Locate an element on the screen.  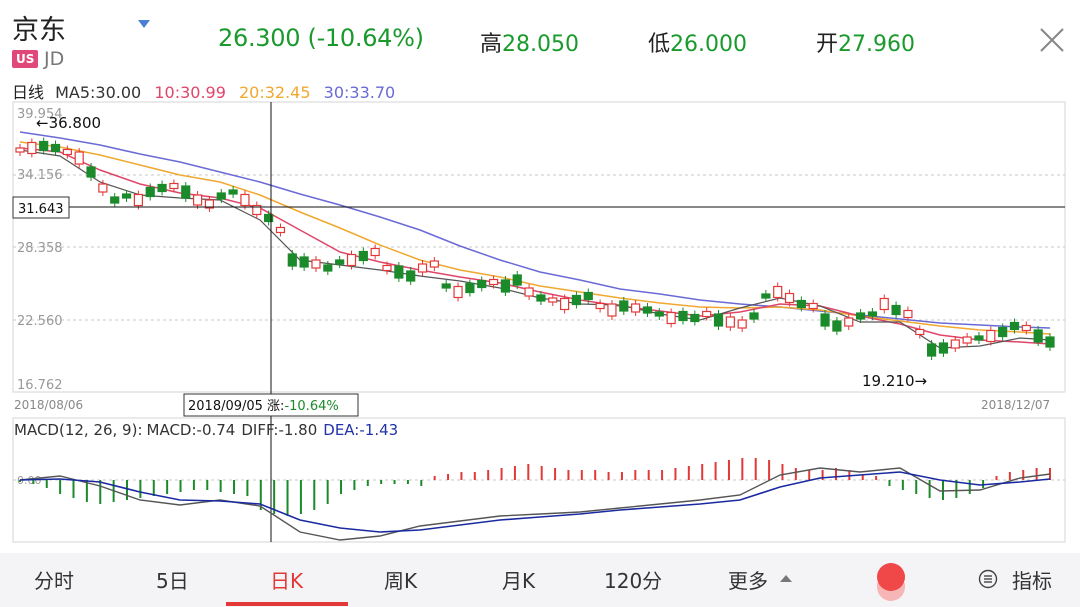
indicator-settings-icon is located at coordinates (988, 579).